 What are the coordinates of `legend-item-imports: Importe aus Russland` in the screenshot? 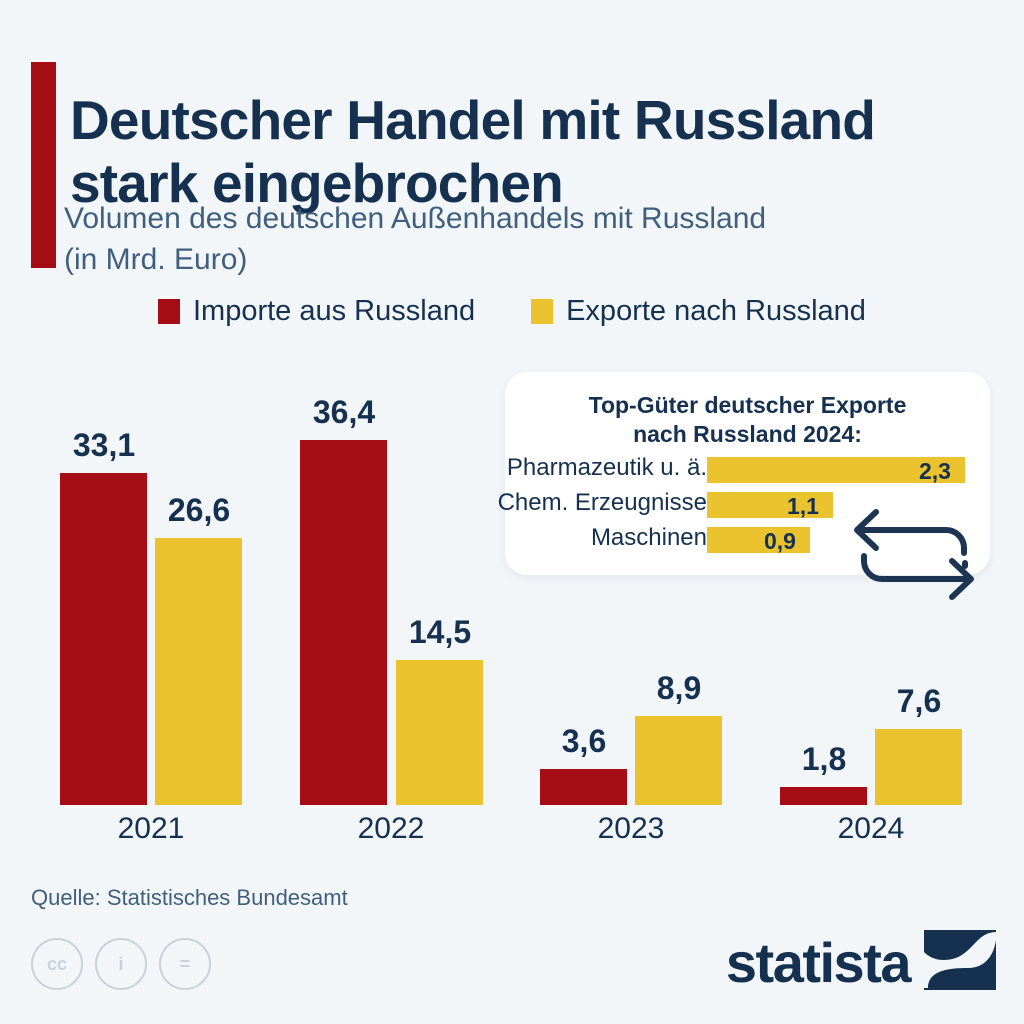 It's located at (316, 311).